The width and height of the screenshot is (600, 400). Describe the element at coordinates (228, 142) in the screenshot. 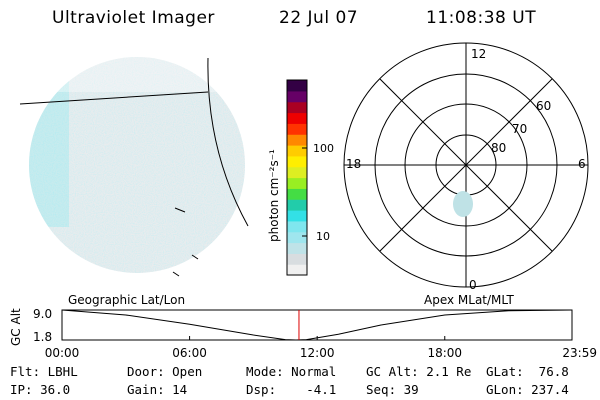

I see `coastline-line` at that location.